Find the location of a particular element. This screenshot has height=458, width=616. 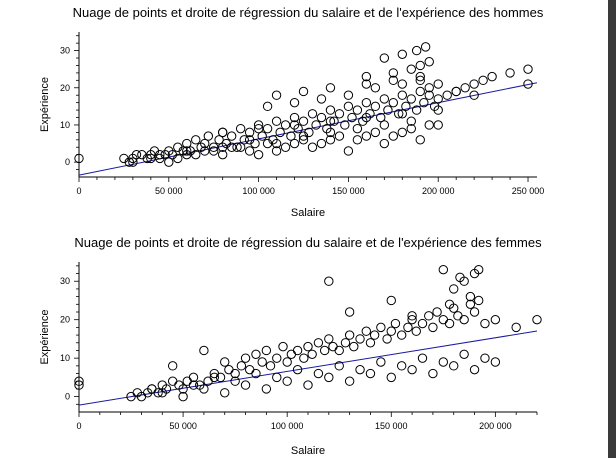

x-tick-label: 0 is located at coordinates (78, 191).